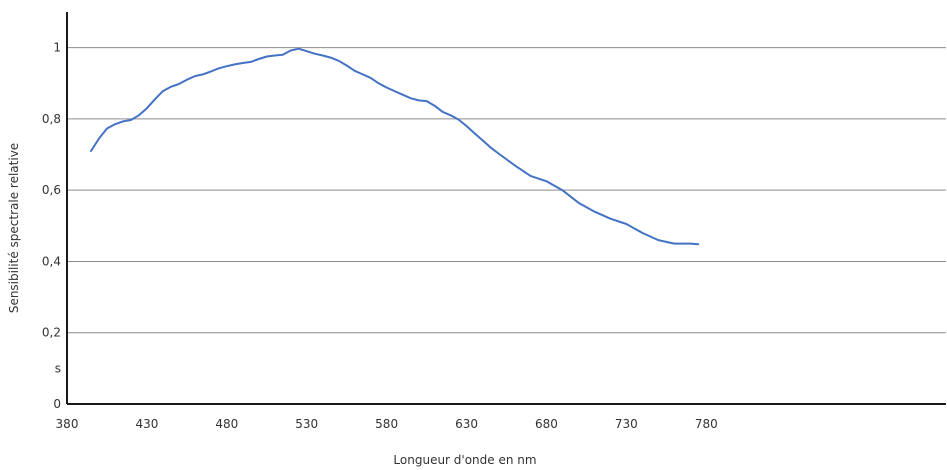 The width and height of the screenshot is (947, 470). Describe the element at coordinates (306, 424) in the screenshot. I see `x-tick-label-3: 530` at that location.